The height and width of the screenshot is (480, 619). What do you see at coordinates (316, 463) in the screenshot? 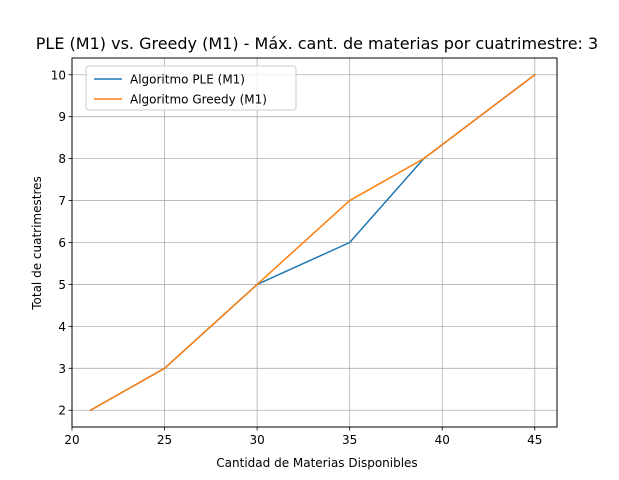
I see `x-axis-label: Cantidad de Materias Disponibles` at bounding box center [316, 463].